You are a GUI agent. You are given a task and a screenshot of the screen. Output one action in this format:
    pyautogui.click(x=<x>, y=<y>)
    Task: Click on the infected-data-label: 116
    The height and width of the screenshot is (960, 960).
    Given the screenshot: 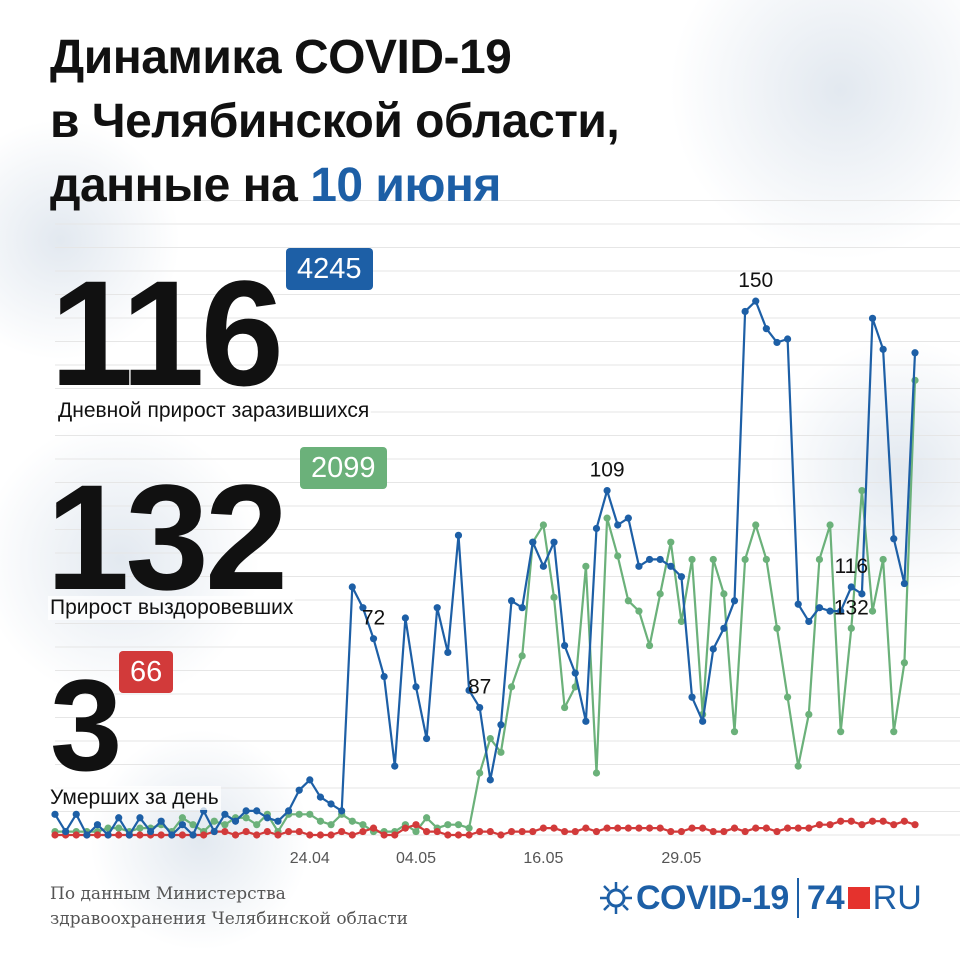 What is the action you would take?
    pyautogui.click(x=851, y=566)
    